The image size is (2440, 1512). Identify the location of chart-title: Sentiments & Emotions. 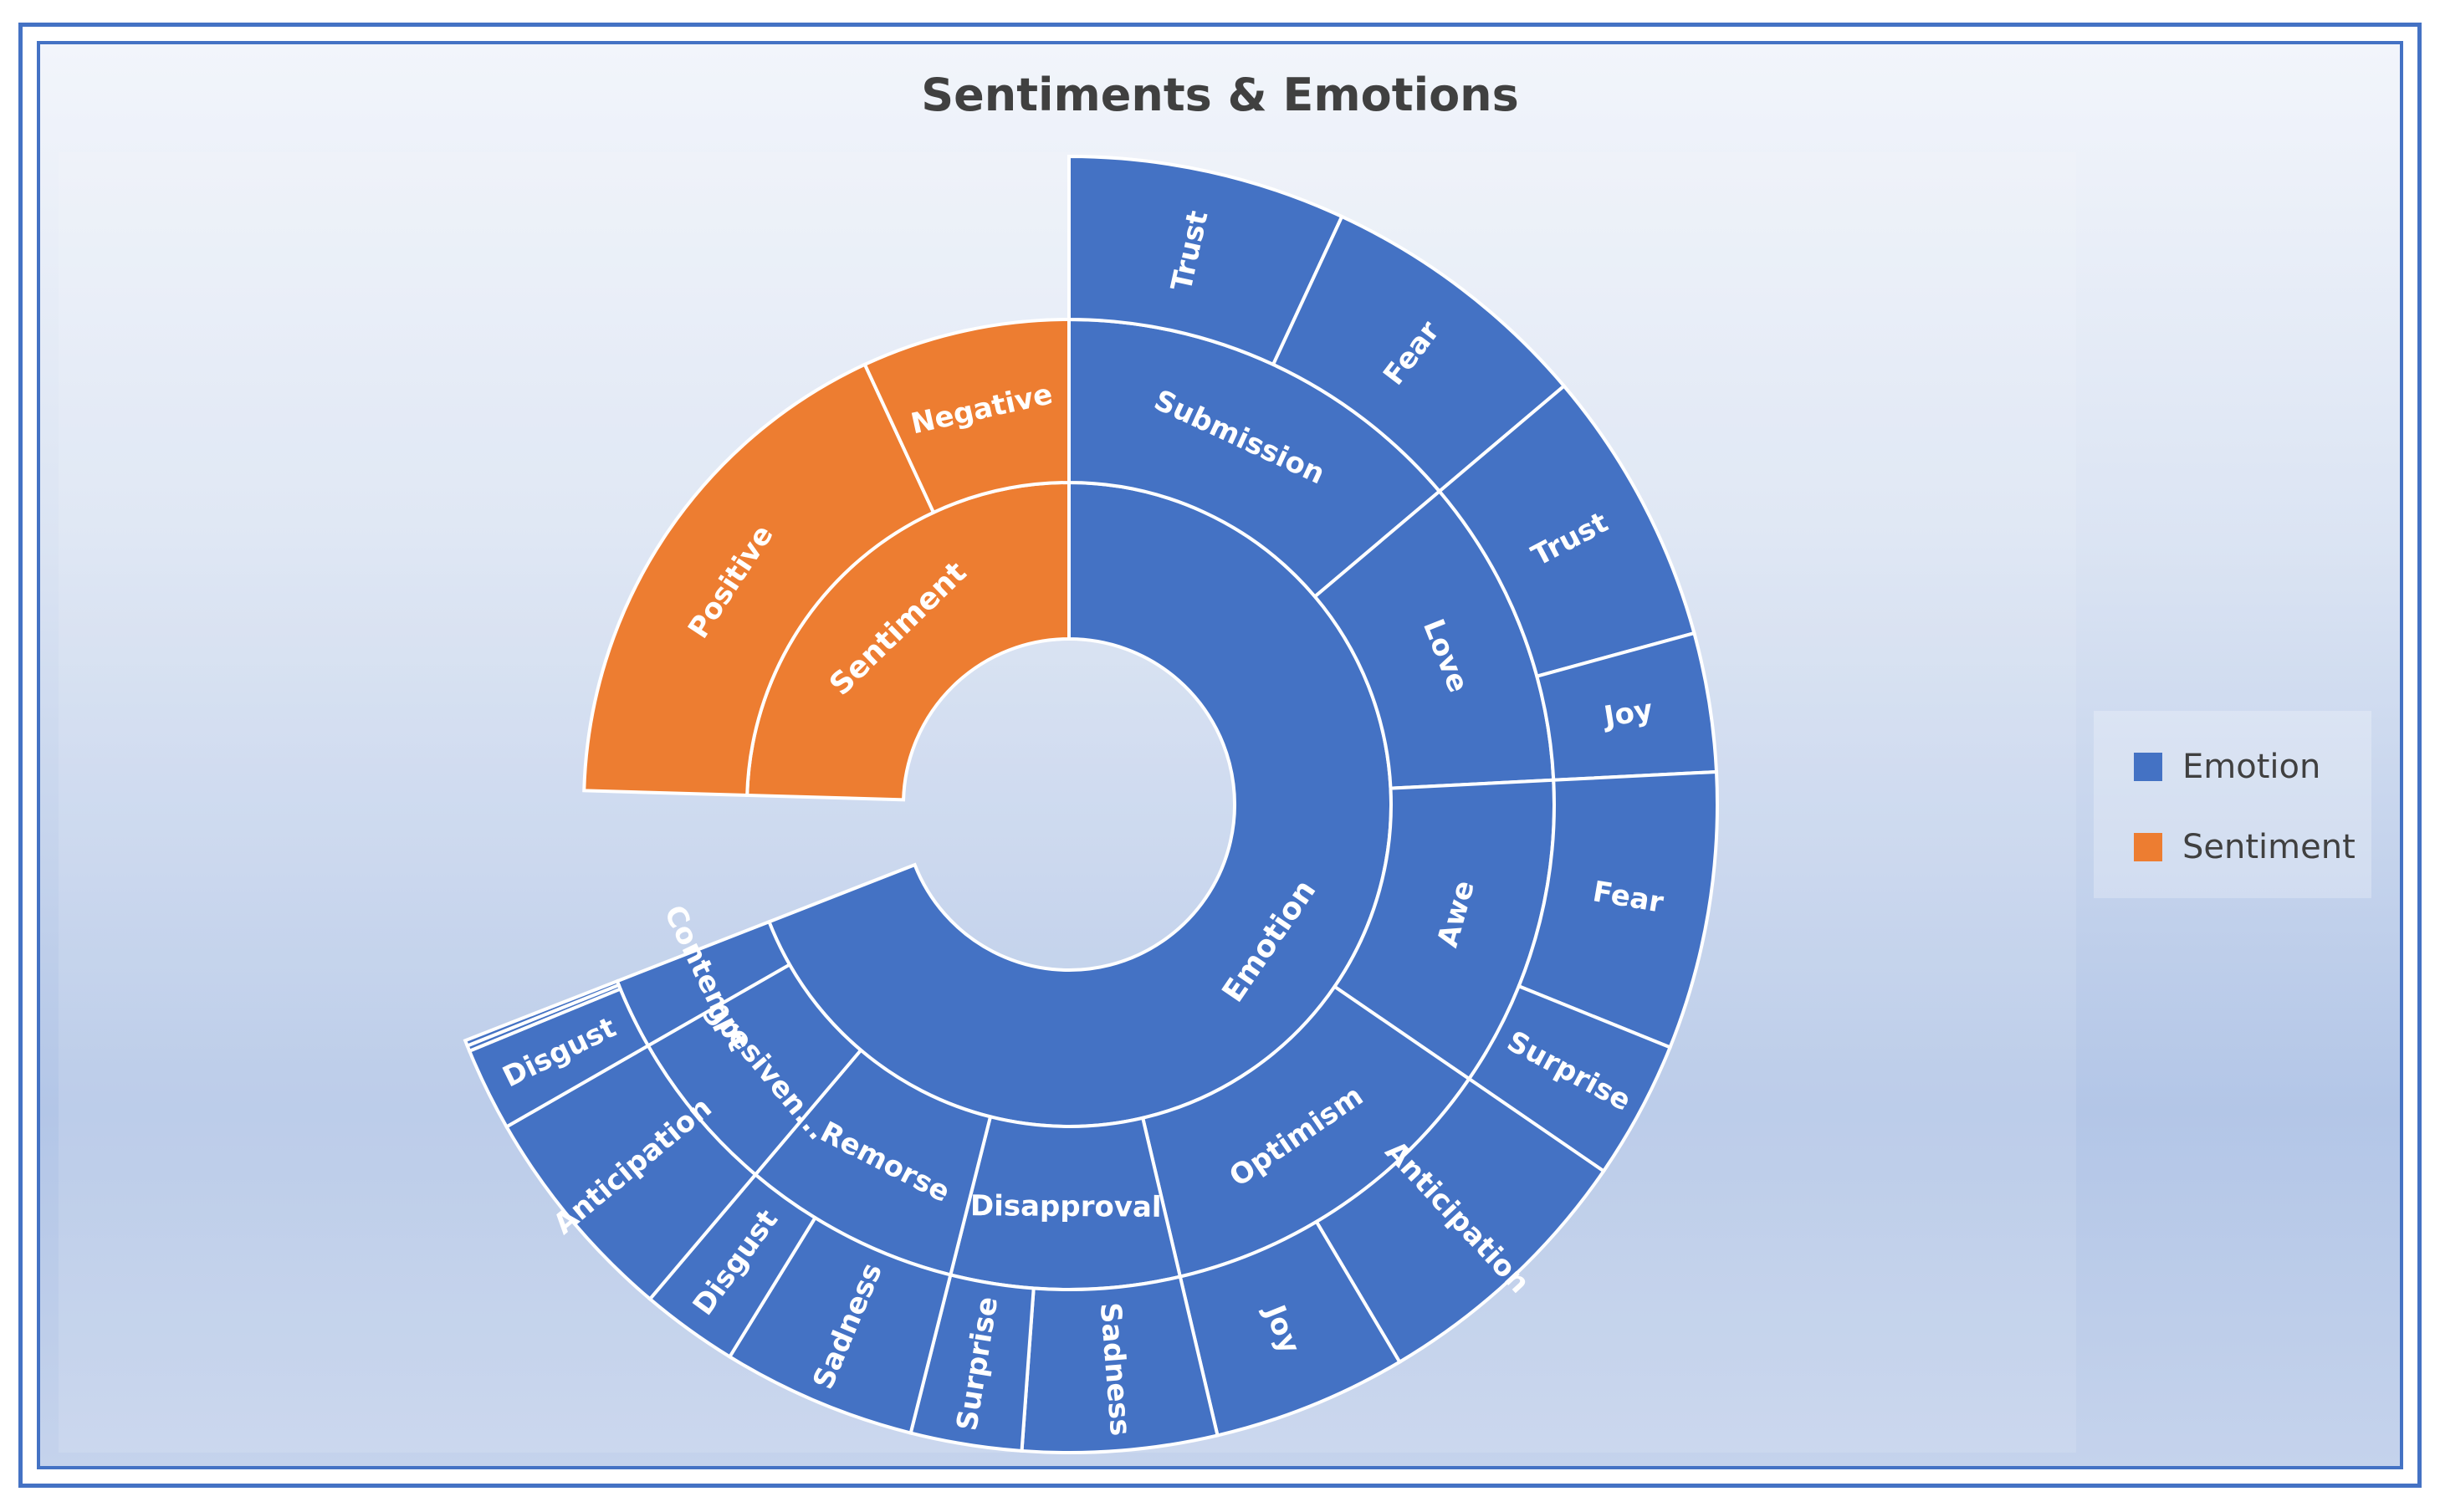
(1220, 95).